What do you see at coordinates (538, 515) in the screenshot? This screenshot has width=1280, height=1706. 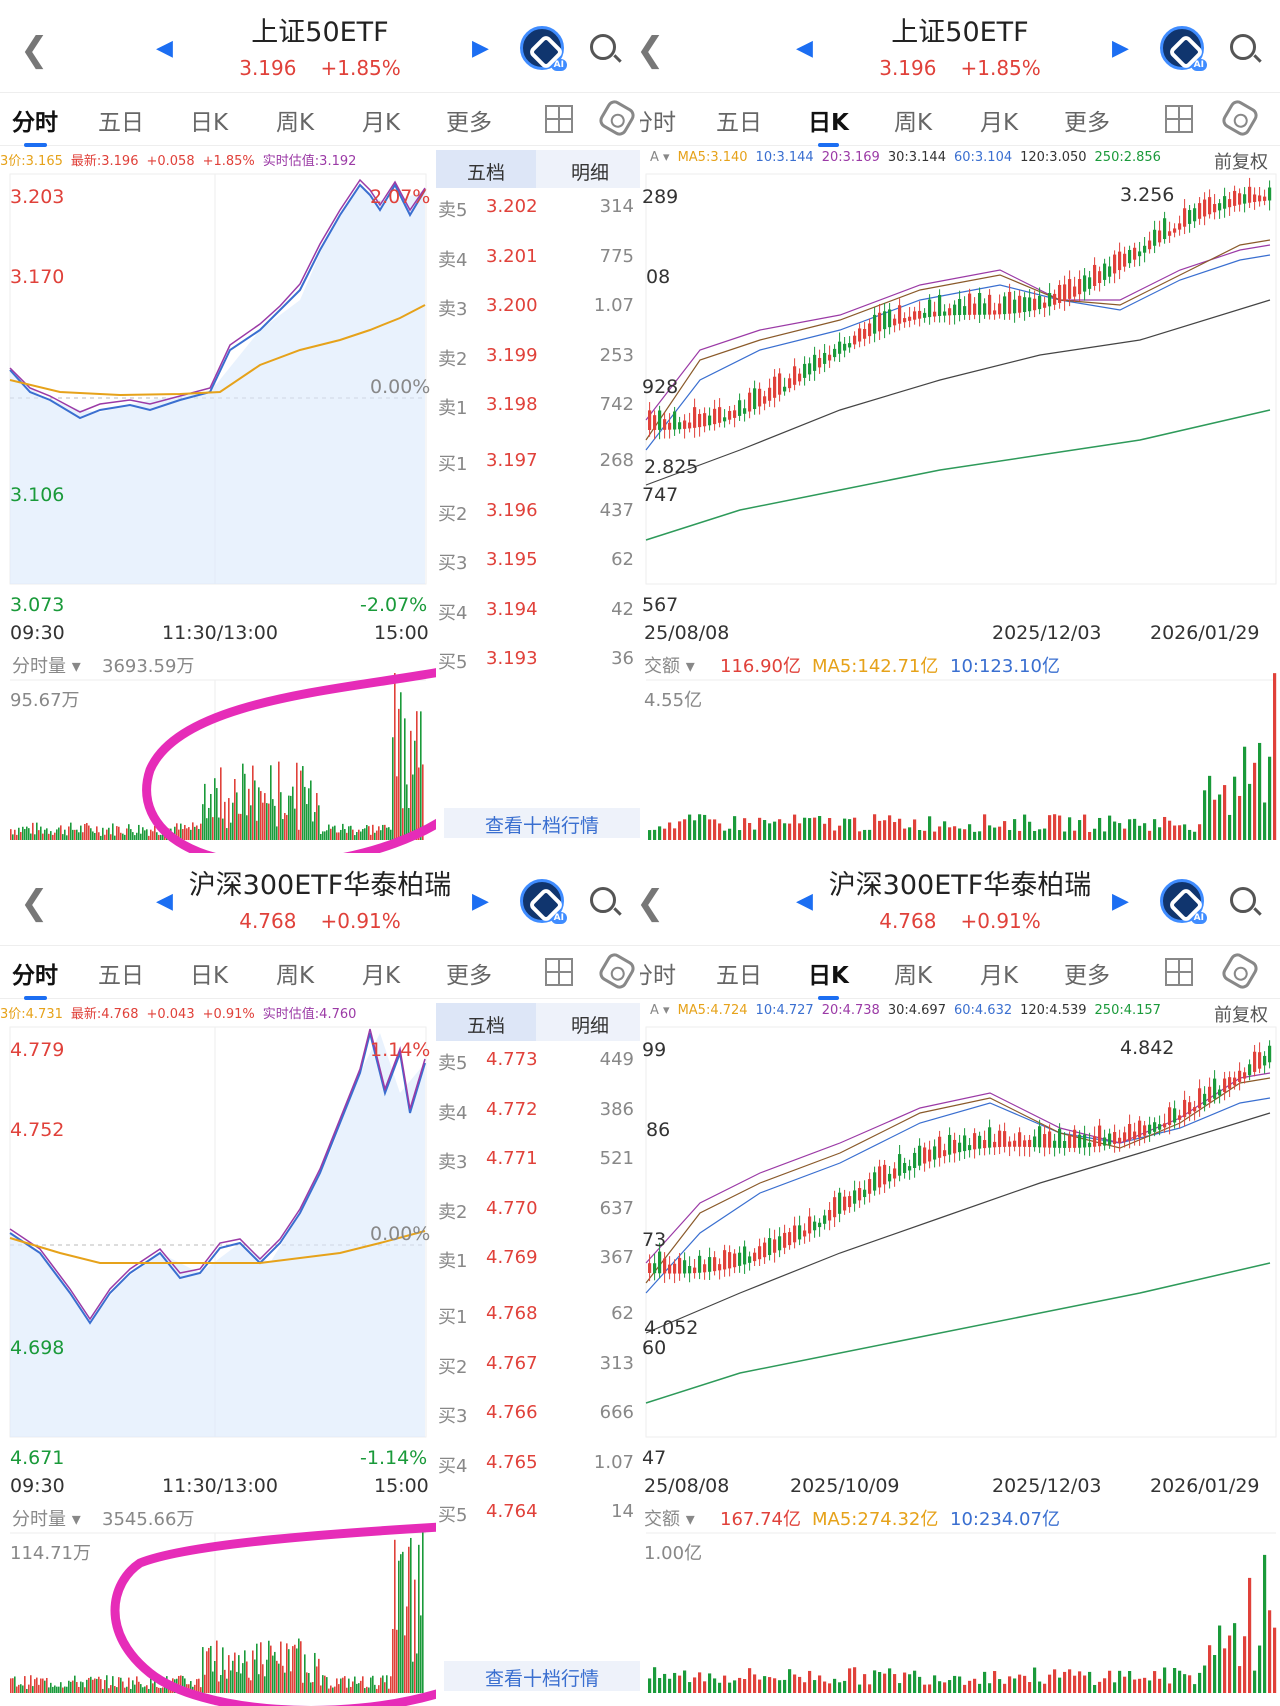 I see `orderbook-row: 买2 3.196 437` at bounding box center [538, 515].